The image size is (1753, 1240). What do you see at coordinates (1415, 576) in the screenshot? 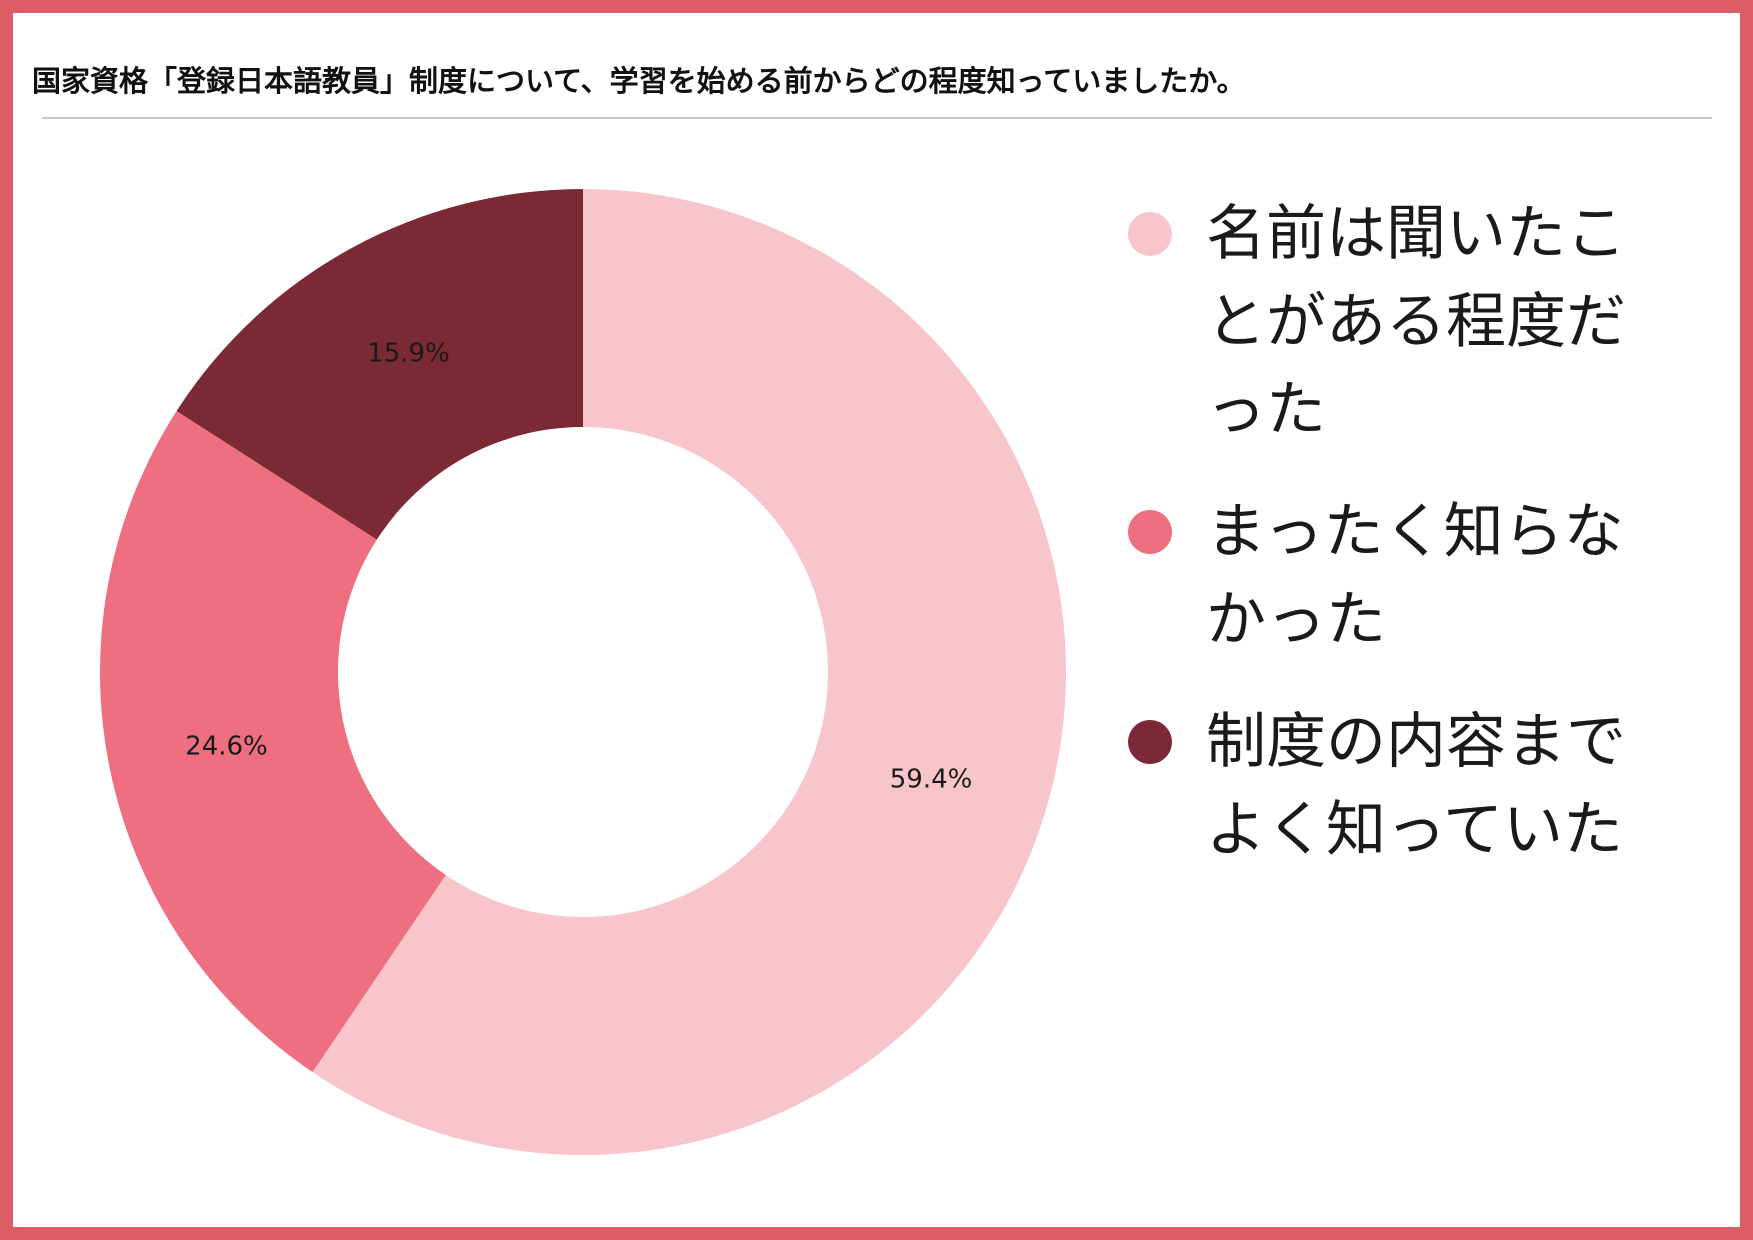
I see `legend-label-2: まったく知らなかった` at bounding box center [1415, 576].